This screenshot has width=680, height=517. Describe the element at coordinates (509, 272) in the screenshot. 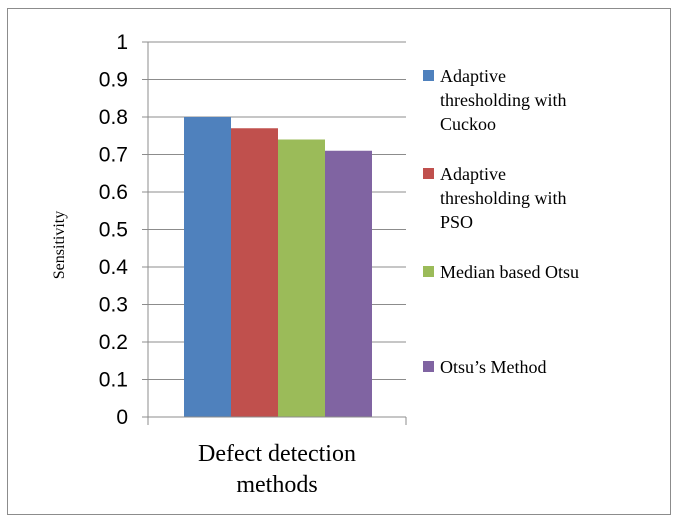

I see `legend-label: Median based Otsu` at that location.